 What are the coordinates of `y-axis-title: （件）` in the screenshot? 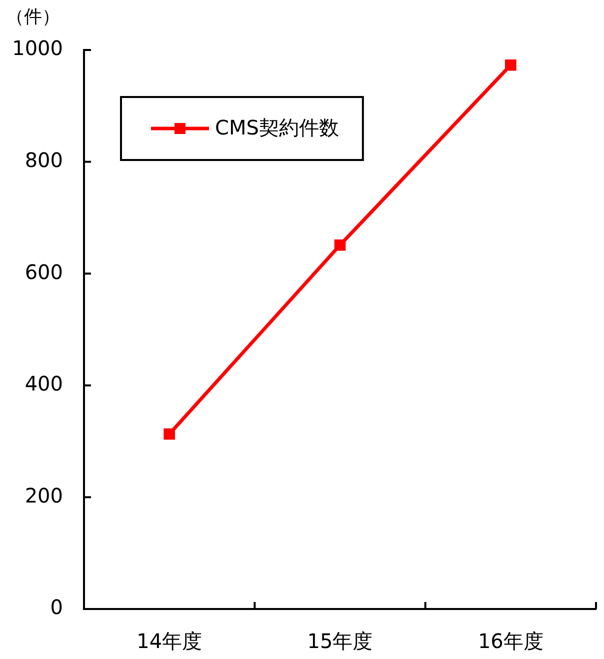 It's located at (33, 17).